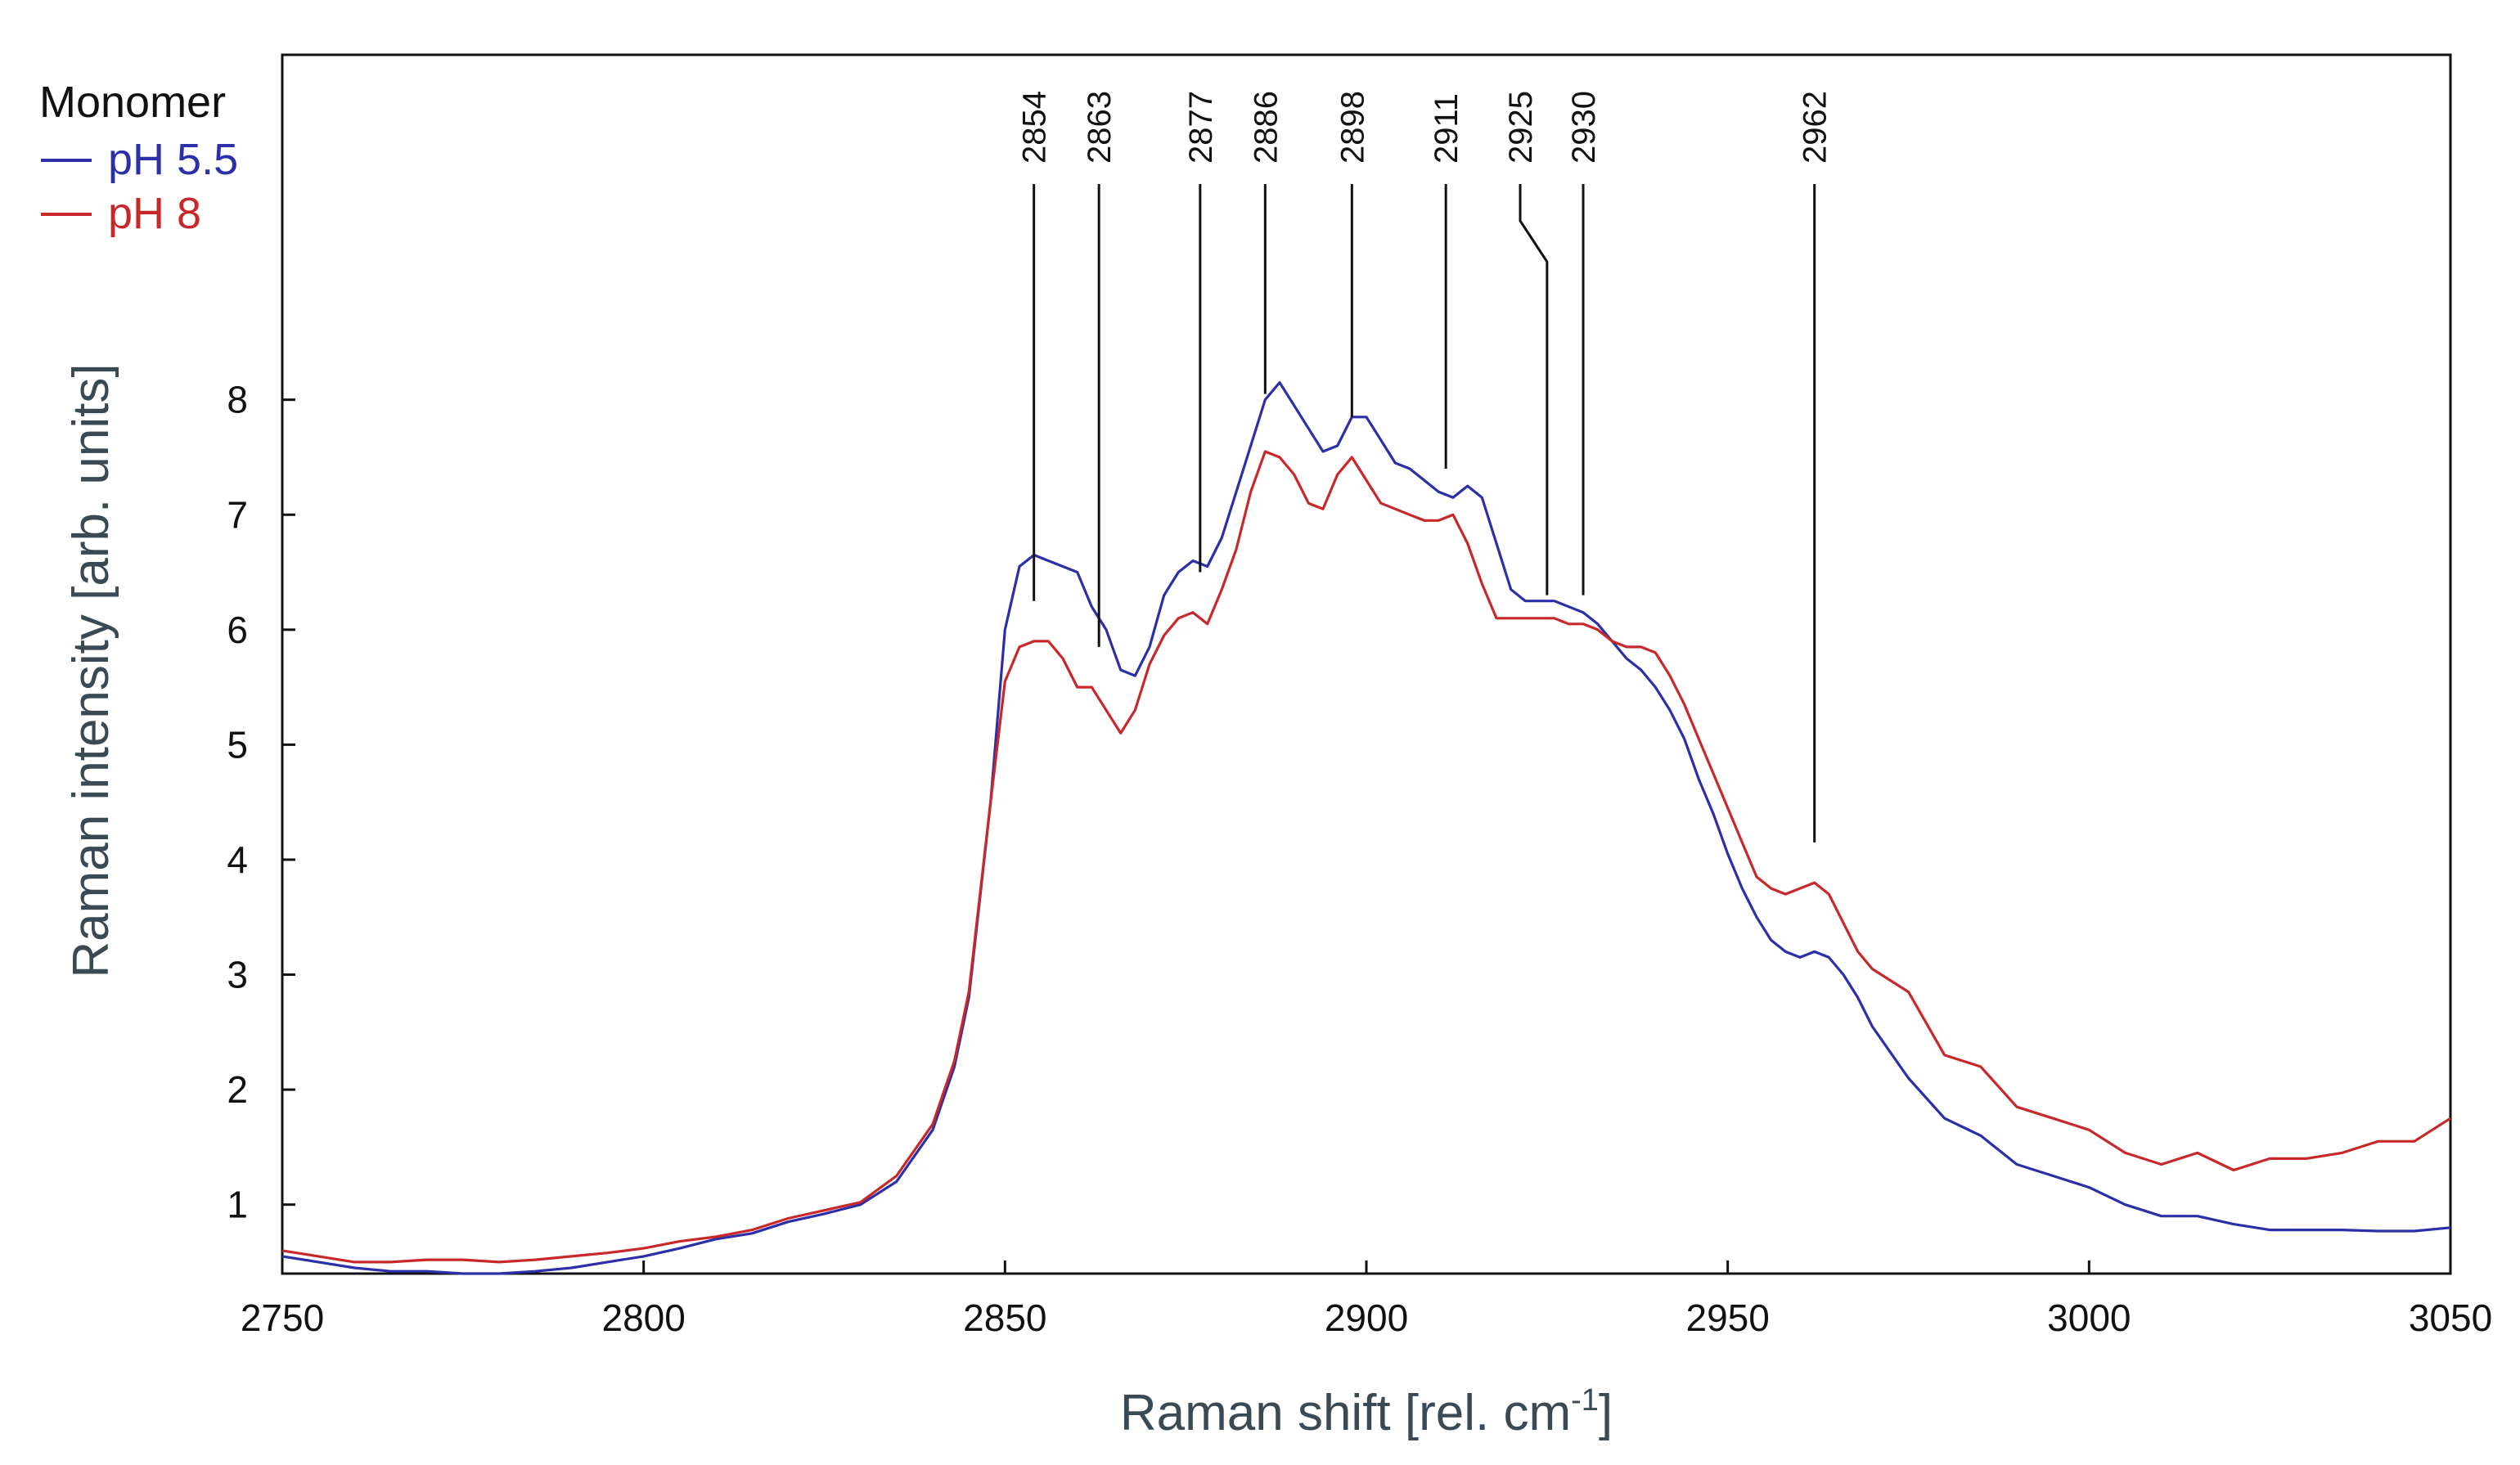 Image resolution: width=2520 pixels, height=1465 pixels. What do you see at coordinates (1201, 127) in the screenshot?
I see `peak-label-2877: 2877` at bounding box center [1201, 127].